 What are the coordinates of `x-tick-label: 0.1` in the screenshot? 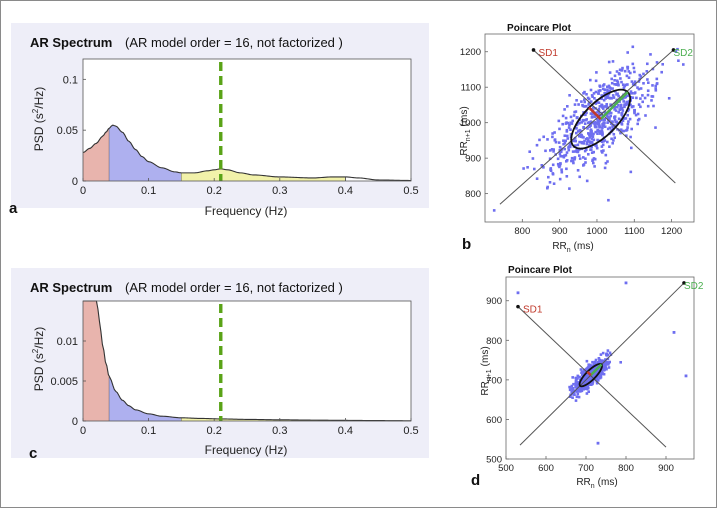 It's located at (148, 191).